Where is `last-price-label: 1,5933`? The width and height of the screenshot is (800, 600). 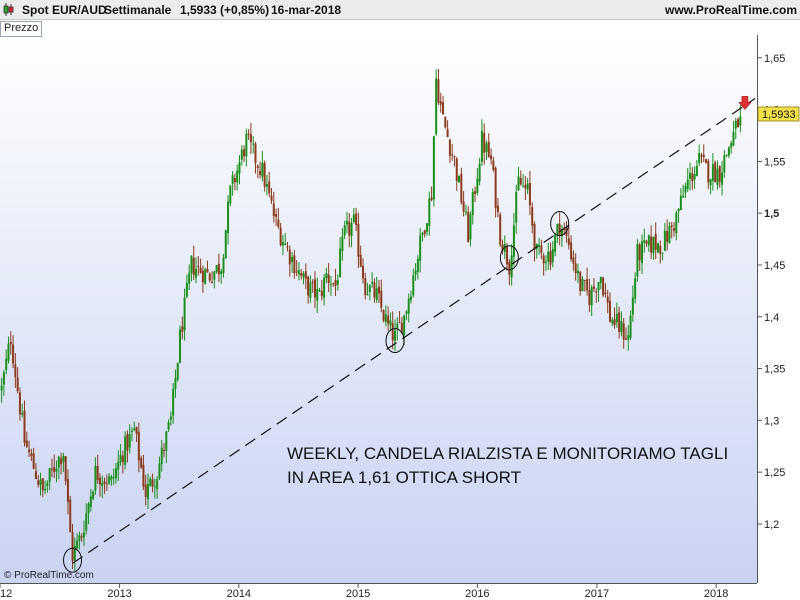 last-price-label: 1,5933 is located at coordinates (779, 115).